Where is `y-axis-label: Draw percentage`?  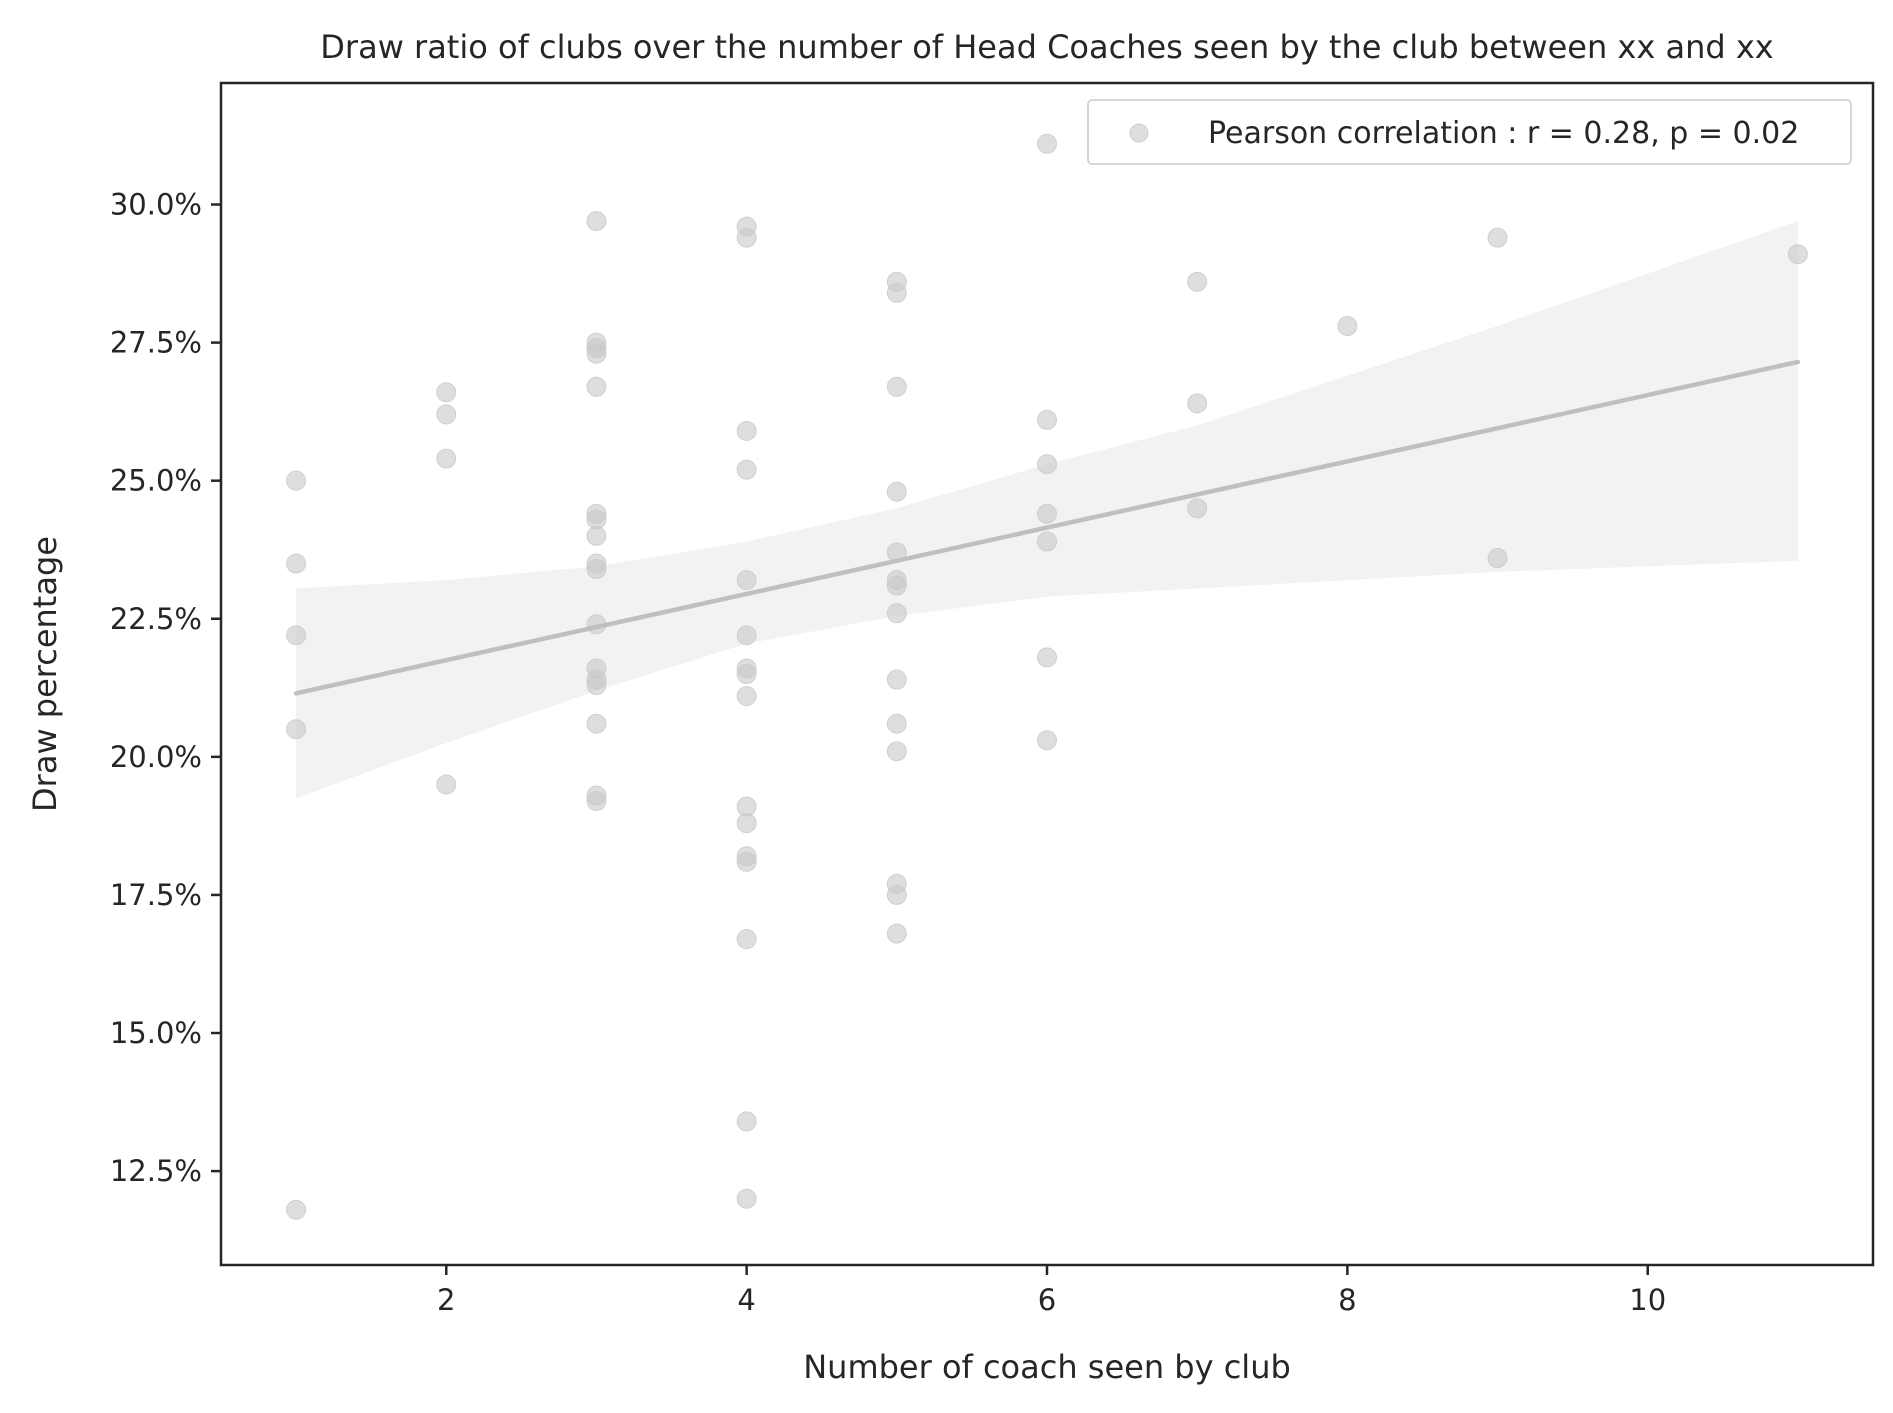
y-axis-label: Draw percentage is located at coordinates (45, 674).